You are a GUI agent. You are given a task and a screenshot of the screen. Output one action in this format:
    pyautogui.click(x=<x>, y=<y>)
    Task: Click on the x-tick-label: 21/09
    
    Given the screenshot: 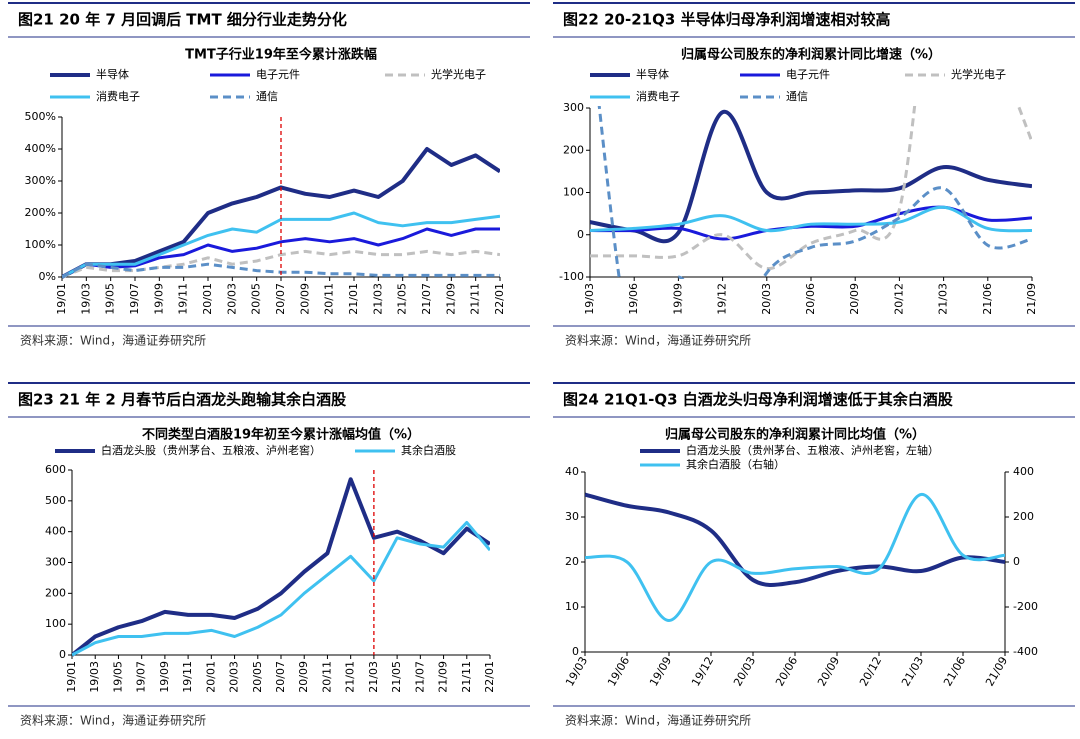 What is the action you would take?
    pyautogui.click(x=443, y=677)
    